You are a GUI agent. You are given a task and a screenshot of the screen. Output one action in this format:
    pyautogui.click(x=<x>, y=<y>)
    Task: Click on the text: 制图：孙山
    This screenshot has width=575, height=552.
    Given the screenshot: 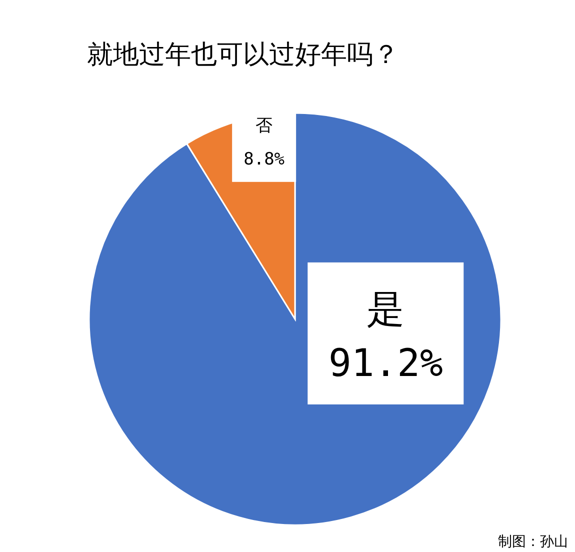 What is the action you would take?
    pyautogui.click(x=533, y=542)
    